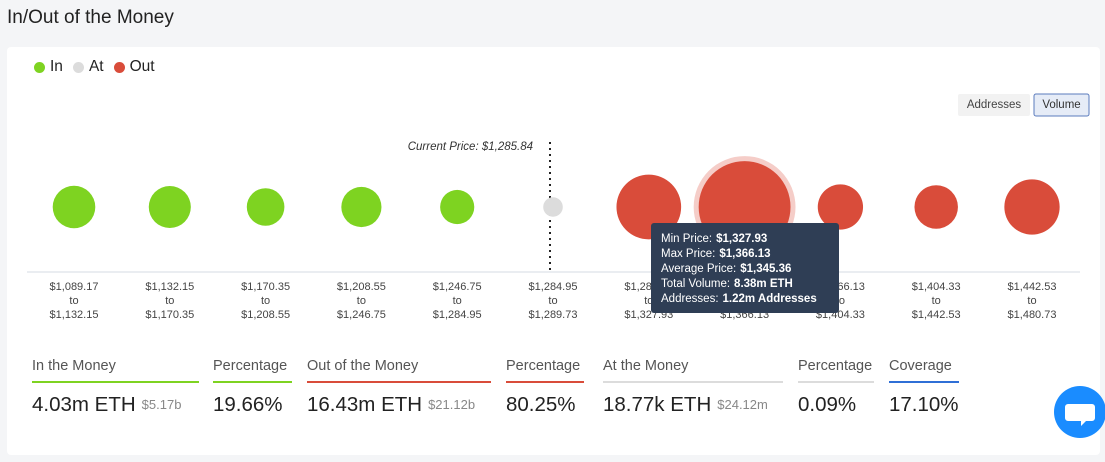  Describe the element at coordinates (142, 66) in the screenshot. I see `legend-label: Out` at that location.